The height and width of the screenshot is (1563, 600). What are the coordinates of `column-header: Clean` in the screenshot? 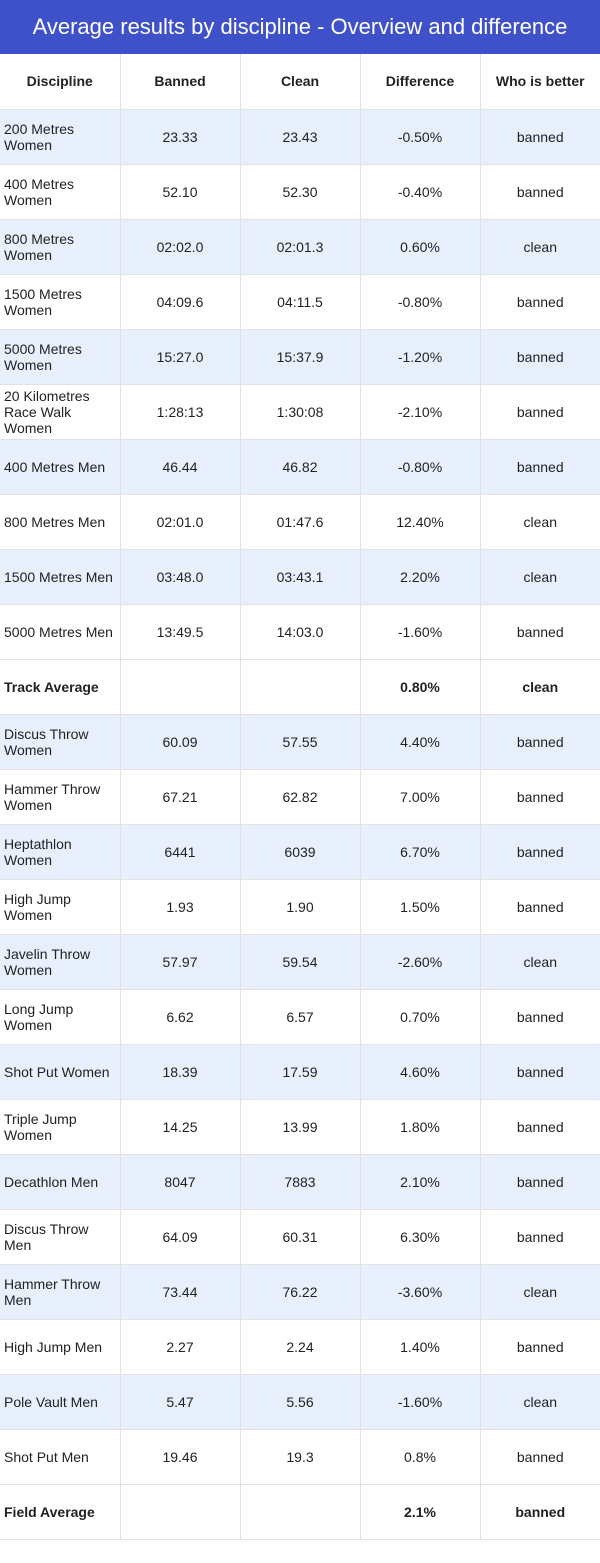 It's located at (300, 82).